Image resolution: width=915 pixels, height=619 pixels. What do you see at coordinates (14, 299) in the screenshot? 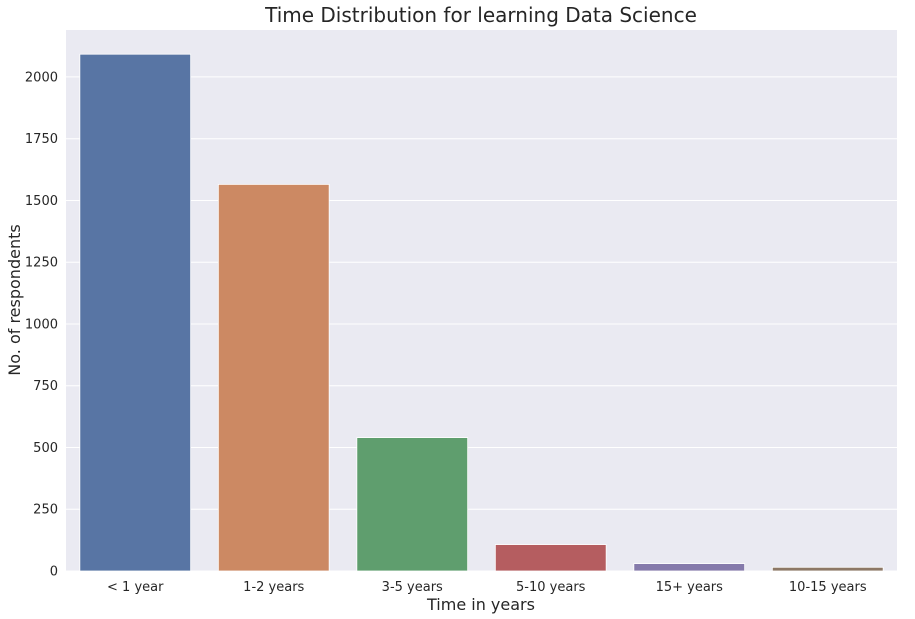
I see `y-axis-label: No. of respondents` at bounding box center [14, 299].